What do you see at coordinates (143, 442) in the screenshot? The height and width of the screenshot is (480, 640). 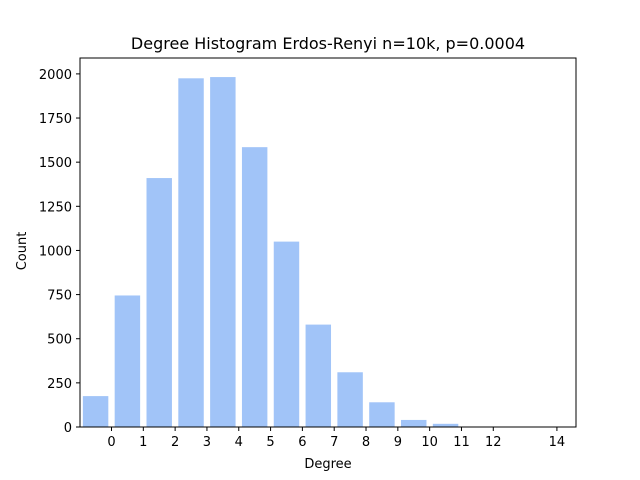 I see `x-tick-label: 1` at bounding box center [143, 442].